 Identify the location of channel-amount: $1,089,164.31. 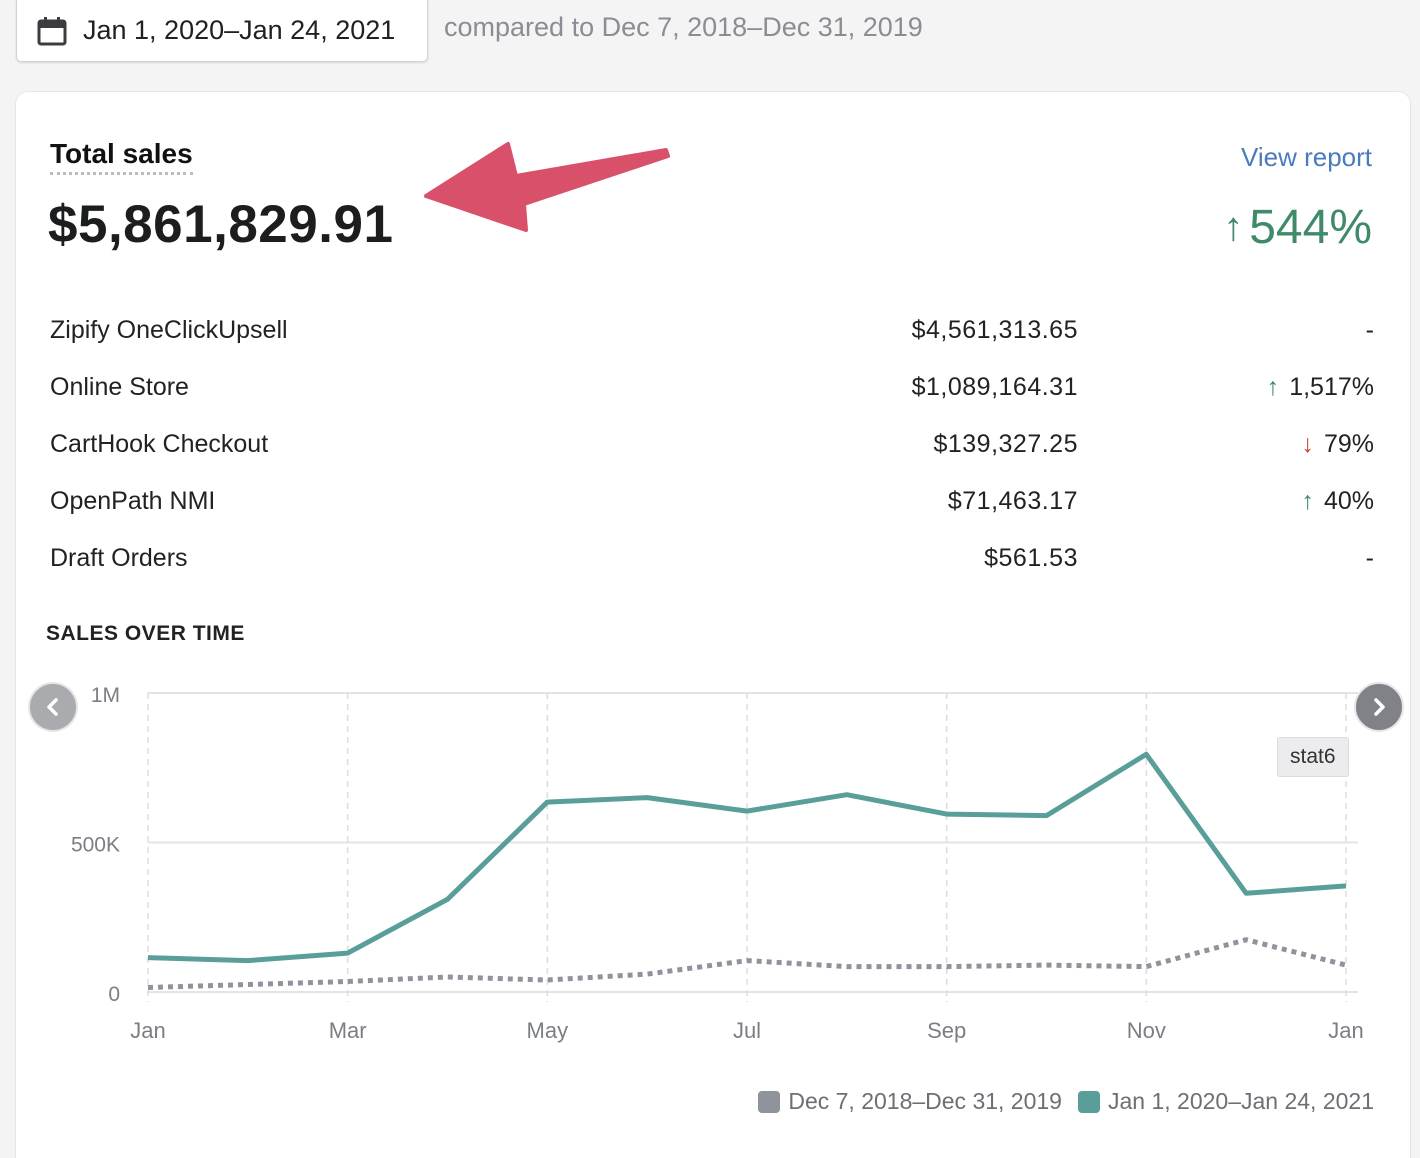
(994, 387).